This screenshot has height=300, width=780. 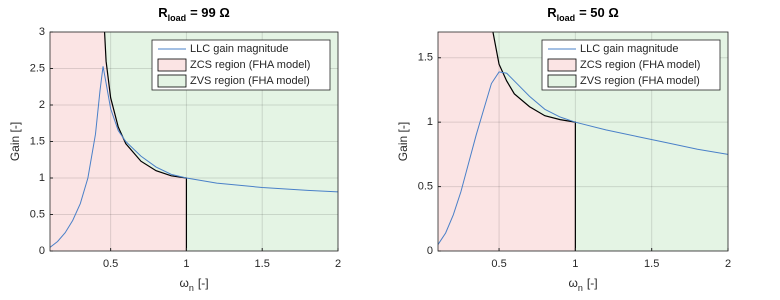 I want to click on y-tick-label: 2.5, so click(x=37, y=68).